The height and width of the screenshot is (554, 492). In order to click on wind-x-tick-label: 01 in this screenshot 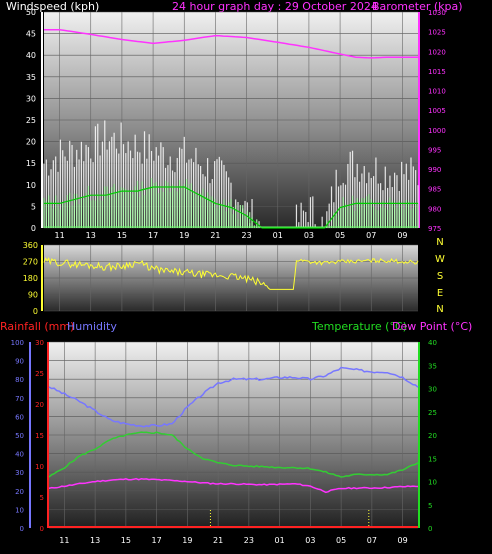, I will do `click(278, 235)`.